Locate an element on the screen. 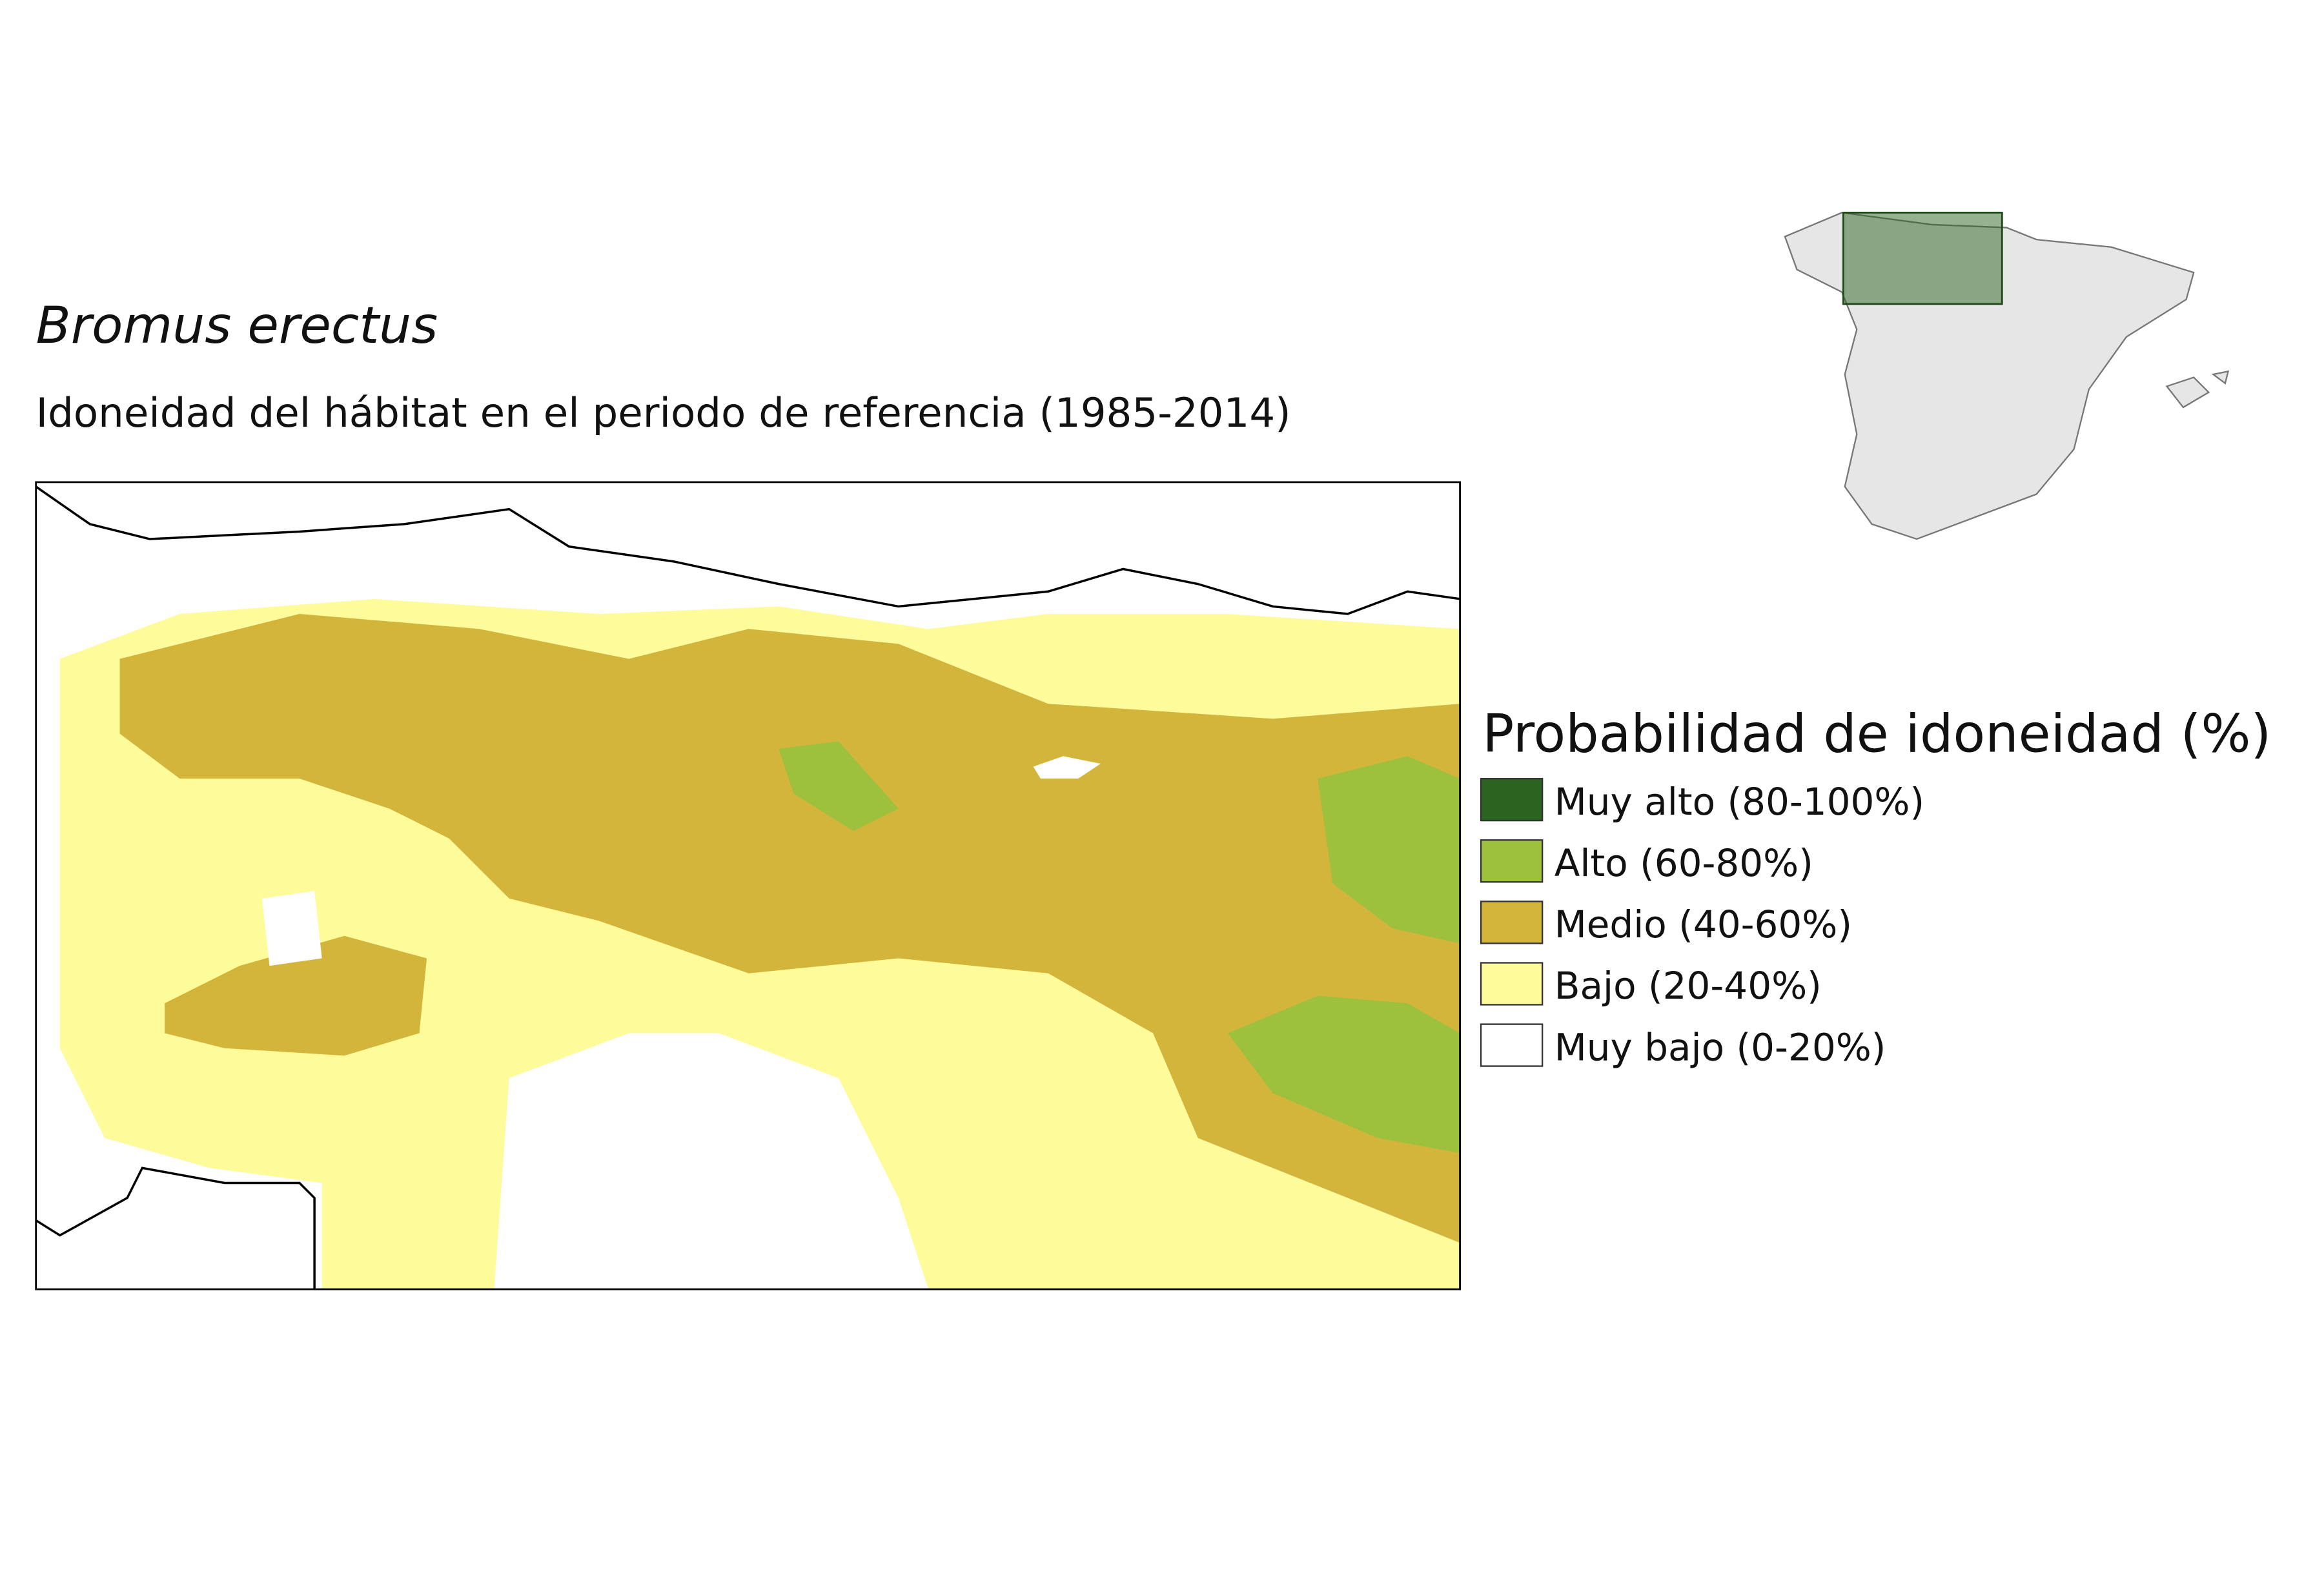 This screenshot has width=2324, height=1579. inset-map is located at coordinates (2007, 375).